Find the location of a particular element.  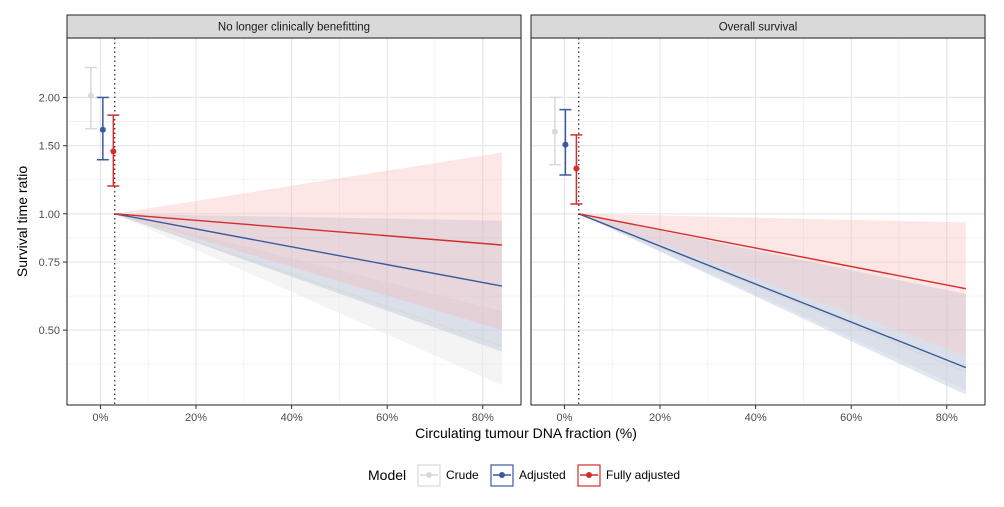

y-axis-title: Survival time ratio is located at coordinates (22, 221).